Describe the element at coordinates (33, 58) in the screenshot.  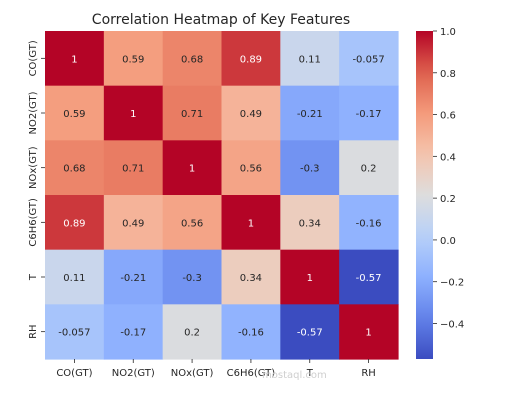
I see `y-tick-label: CO(GT)` at that location.